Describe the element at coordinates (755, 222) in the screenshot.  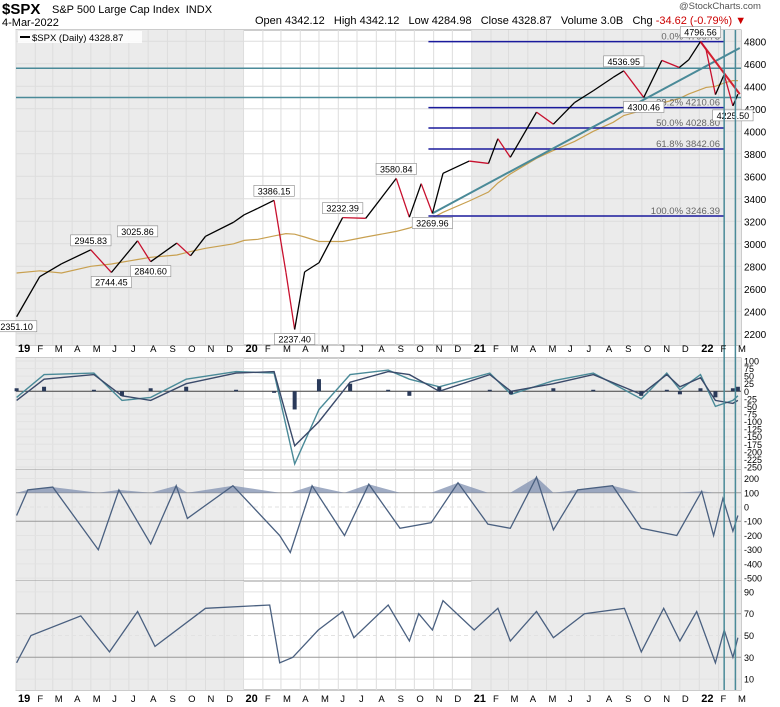
I see `price-y-tick-label: 3200` at that location.